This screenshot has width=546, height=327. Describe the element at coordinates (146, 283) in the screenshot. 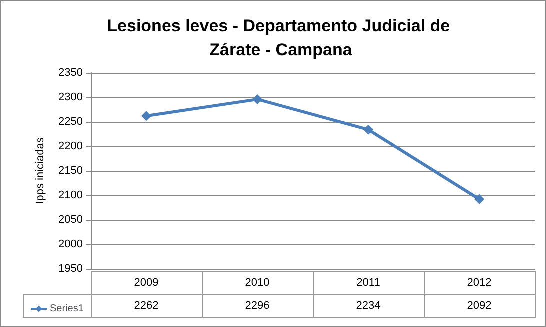

I see `x-tick-label: 2009` at that location.